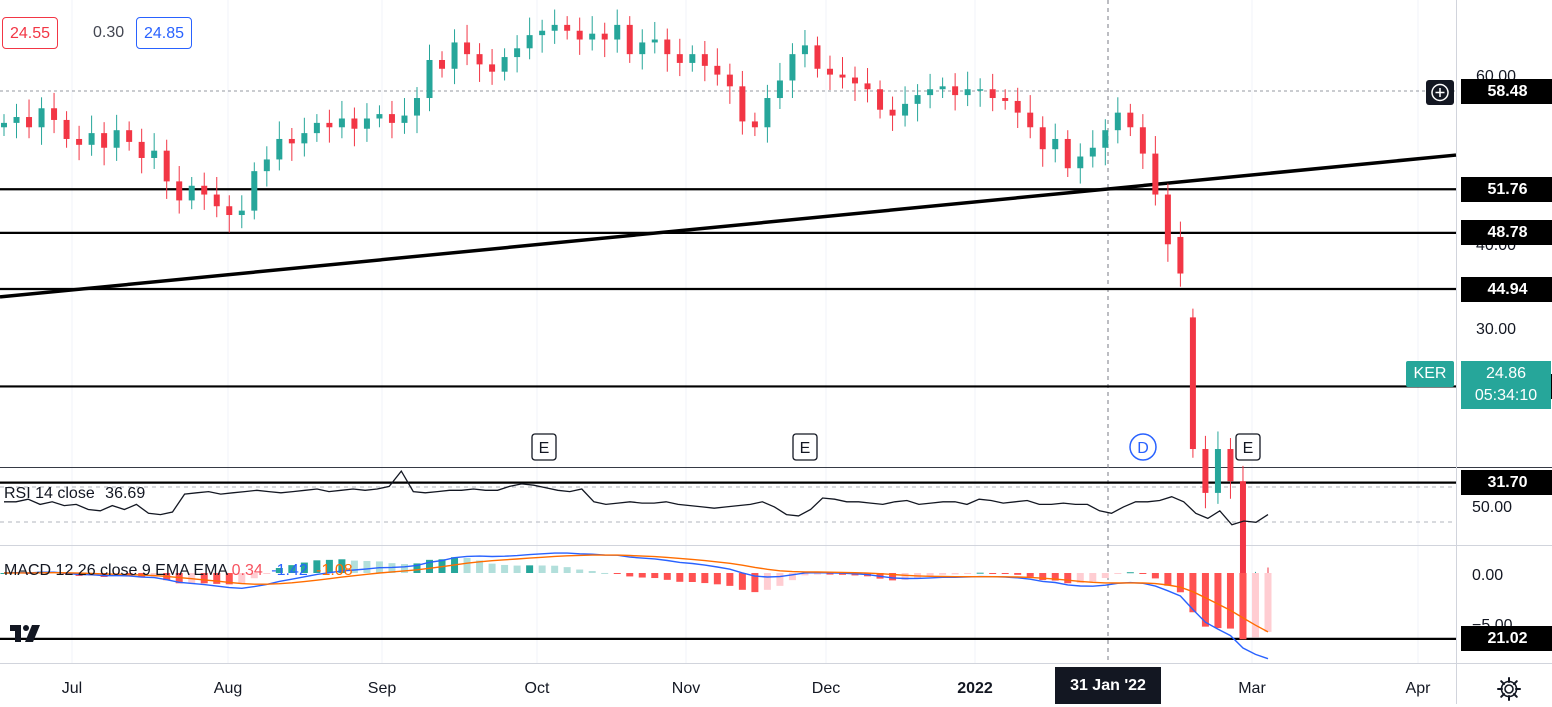  I want to click on tradingview-logo-icon, so click(26, 635).